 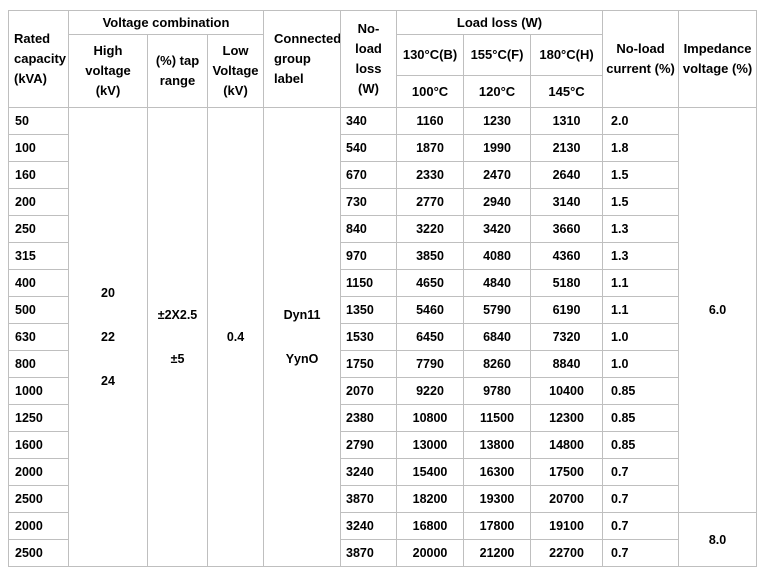 I want to click on cell-load-loss-1: 17800, so click(x=497, y=526).